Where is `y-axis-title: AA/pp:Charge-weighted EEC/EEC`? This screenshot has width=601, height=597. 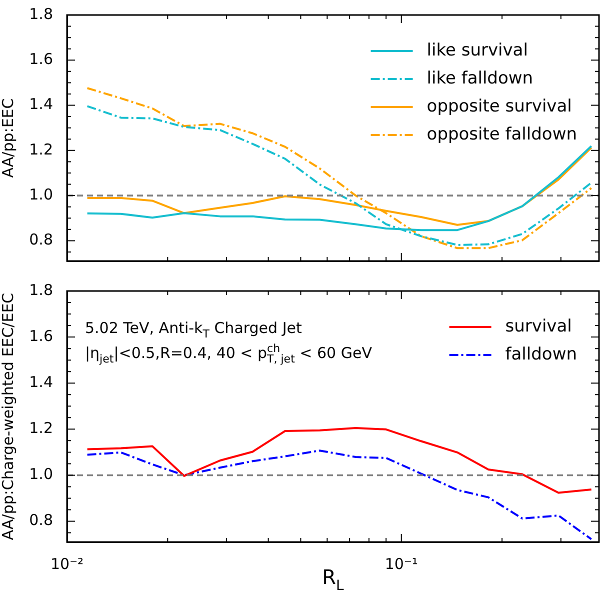 y-axis-title: AA/pp:Charge-weighted EEC/EEC is located at coordinates (8, 416).